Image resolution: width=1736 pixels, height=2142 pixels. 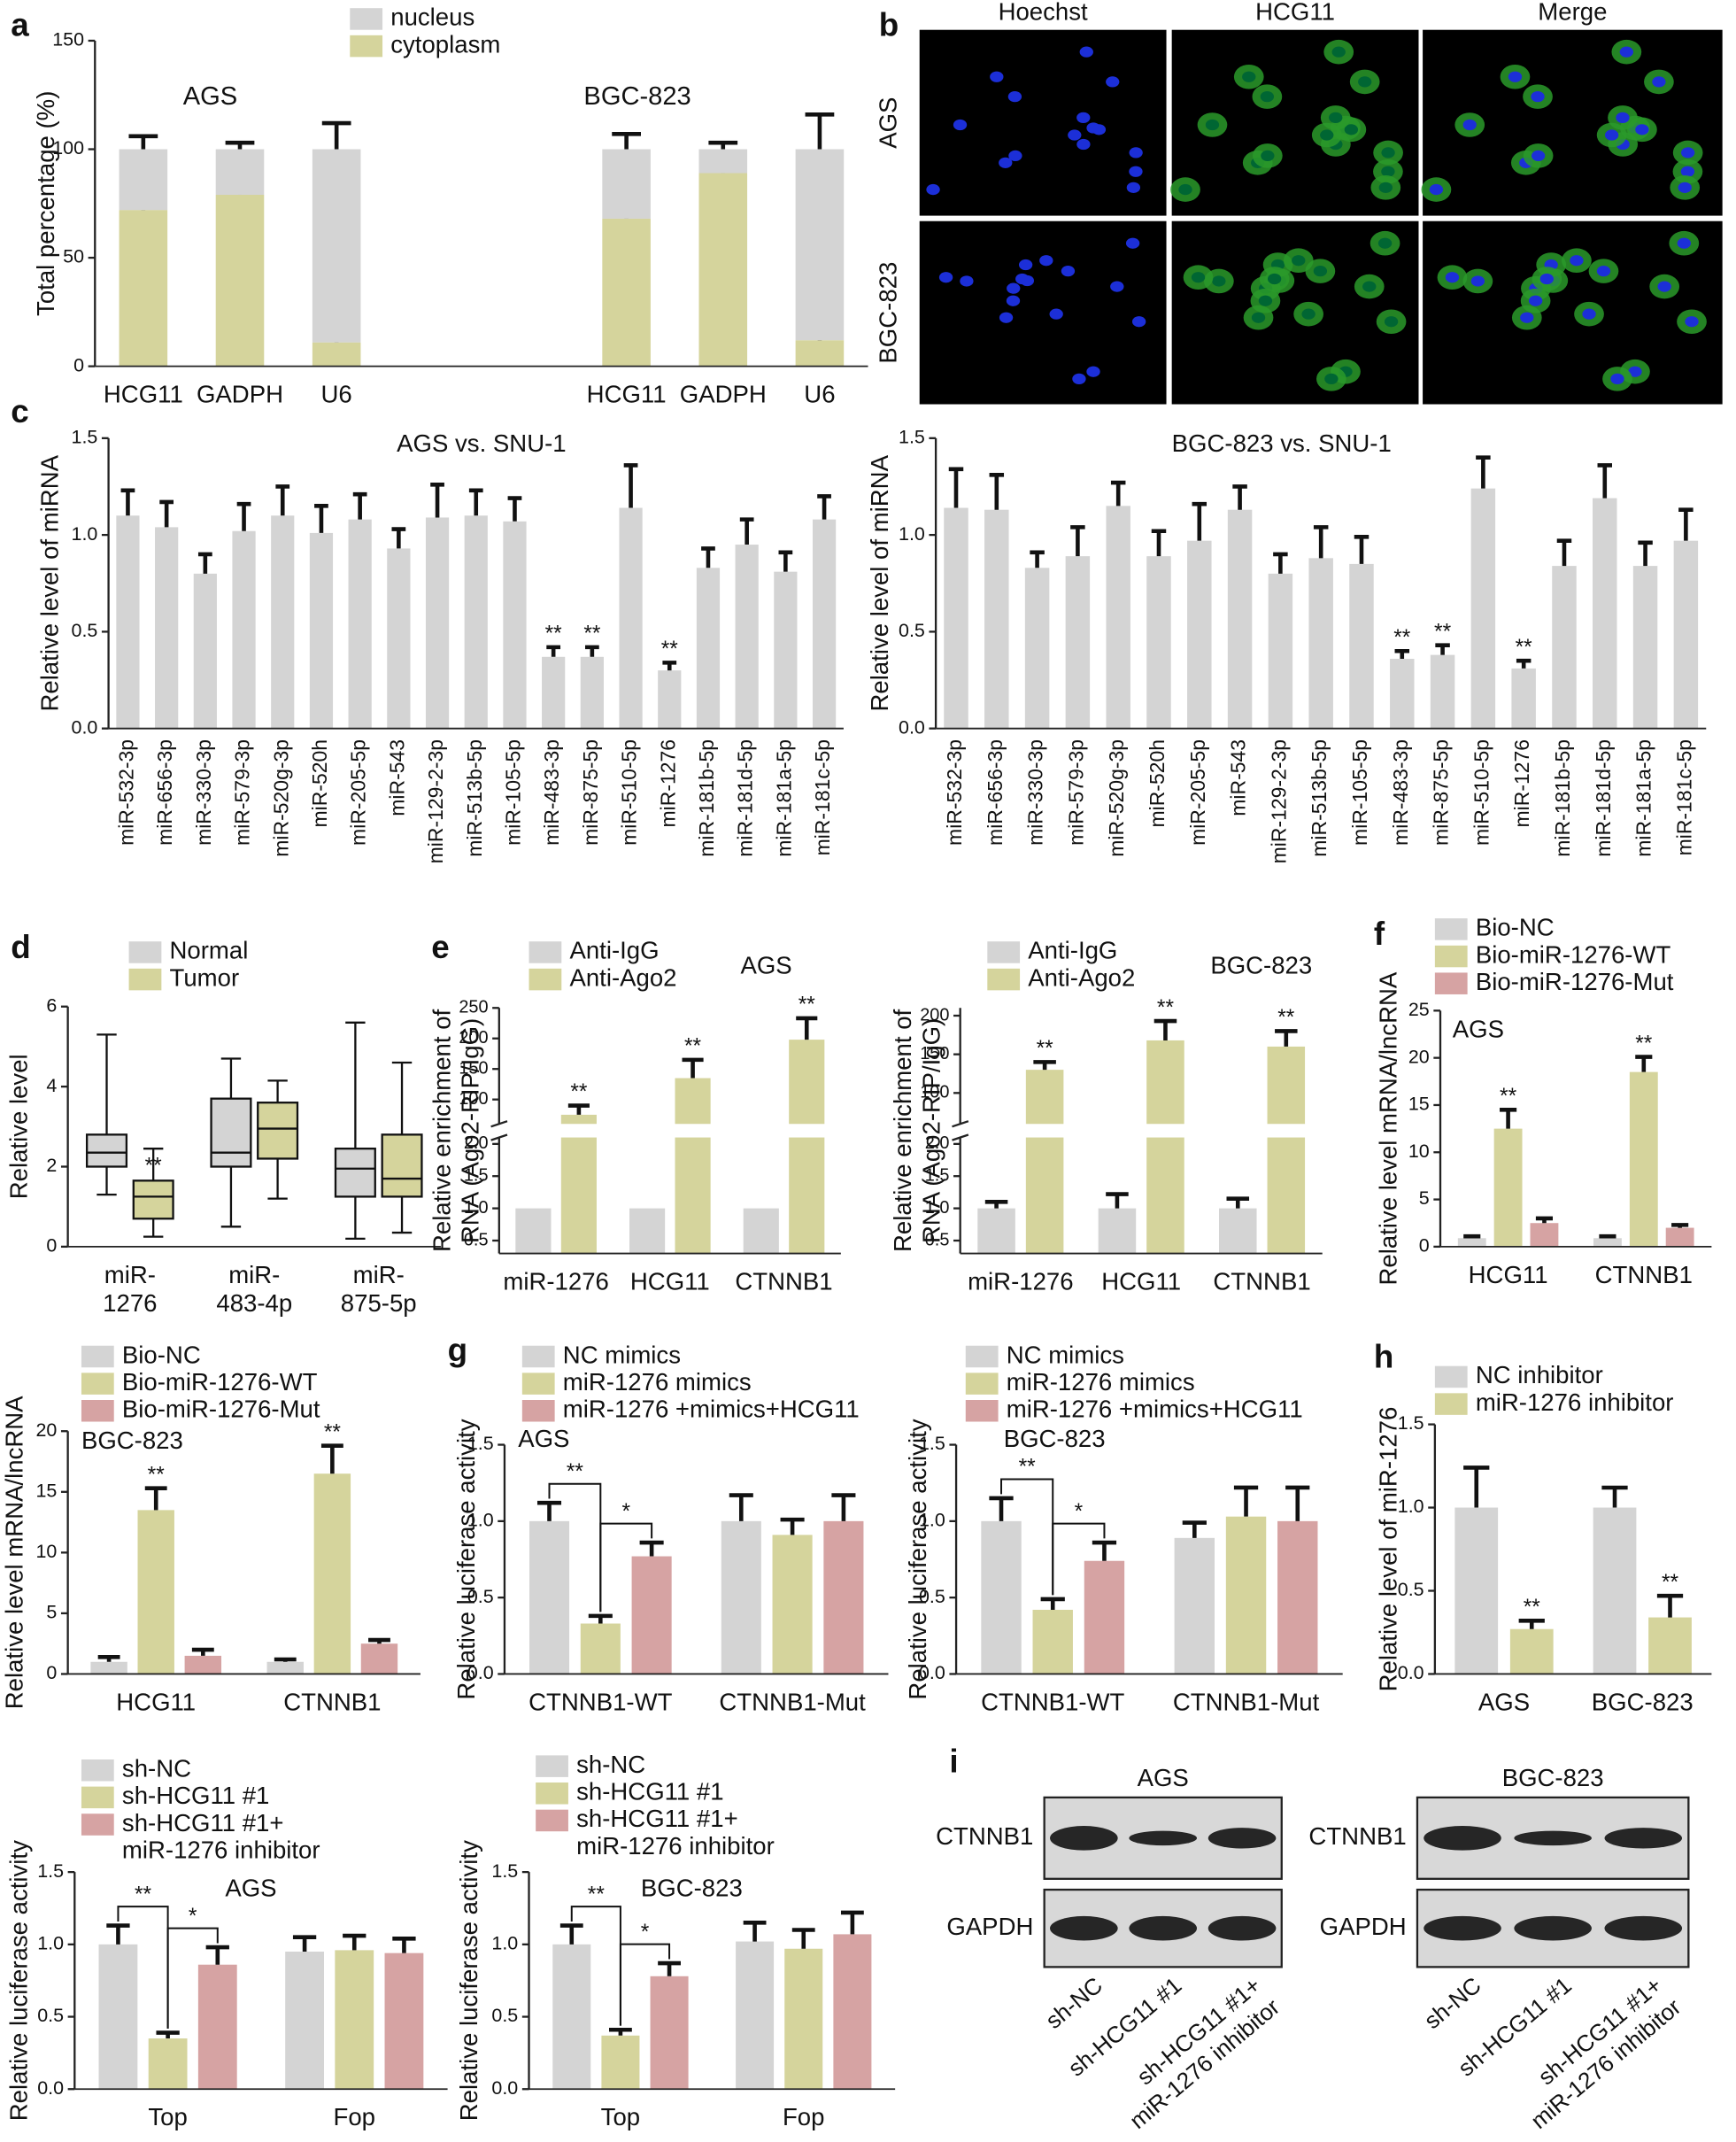 What do you see at coordinates (52, 1165) in the screenshot?
I see `y-tick-label: 2` at bounding box center [52, 1165].